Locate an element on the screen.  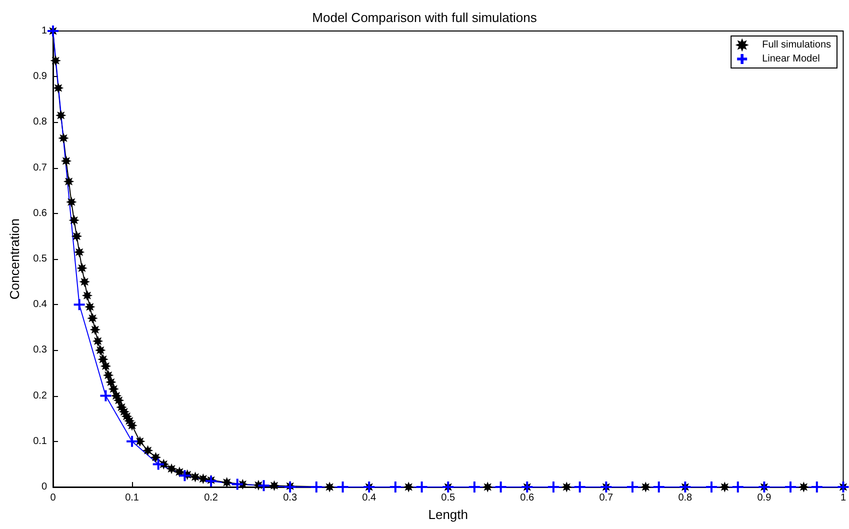
y-tick-label: 0.8 is located at coordinates (40, 122).